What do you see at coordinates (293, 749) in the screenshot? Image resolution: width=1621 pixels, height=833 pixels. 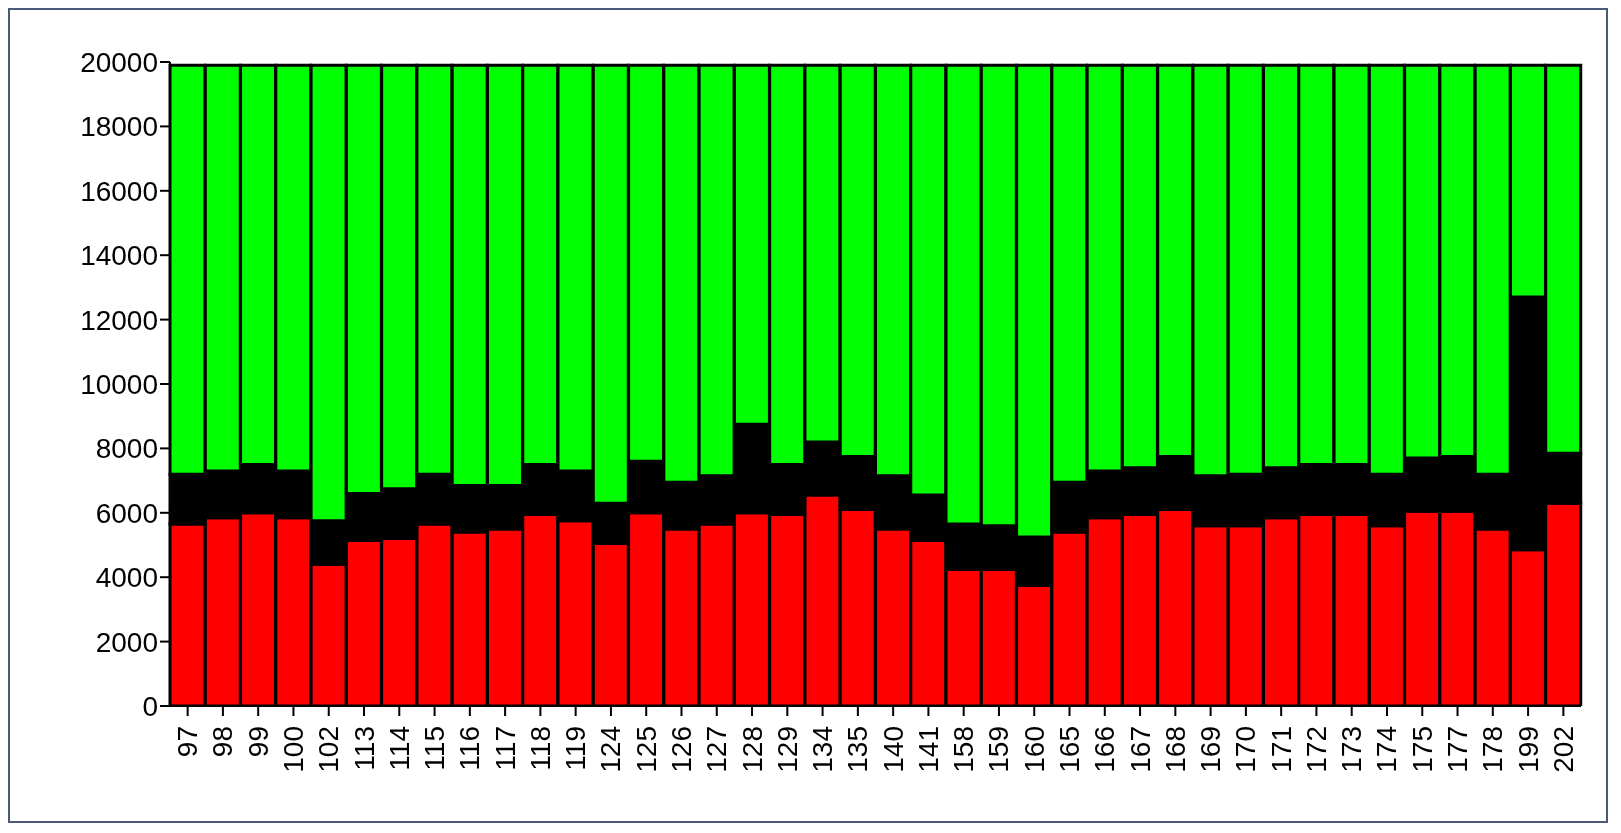 I see `x-tick-label: 100` at bounding box center [293, 749].